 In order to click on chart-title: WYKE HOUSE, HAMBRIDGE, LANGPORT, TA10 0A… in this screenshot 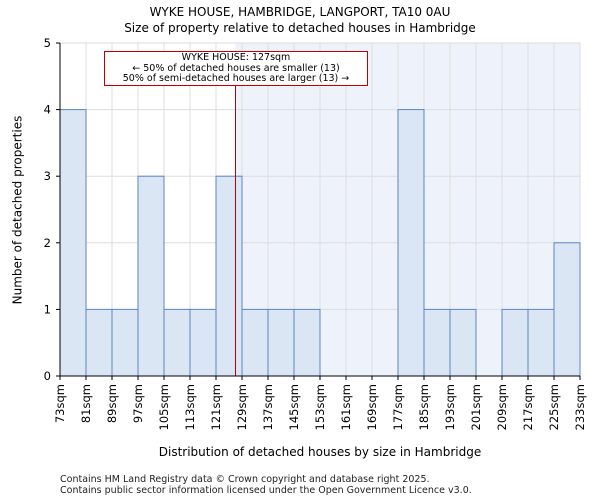, I will do `click(300, 12)`.